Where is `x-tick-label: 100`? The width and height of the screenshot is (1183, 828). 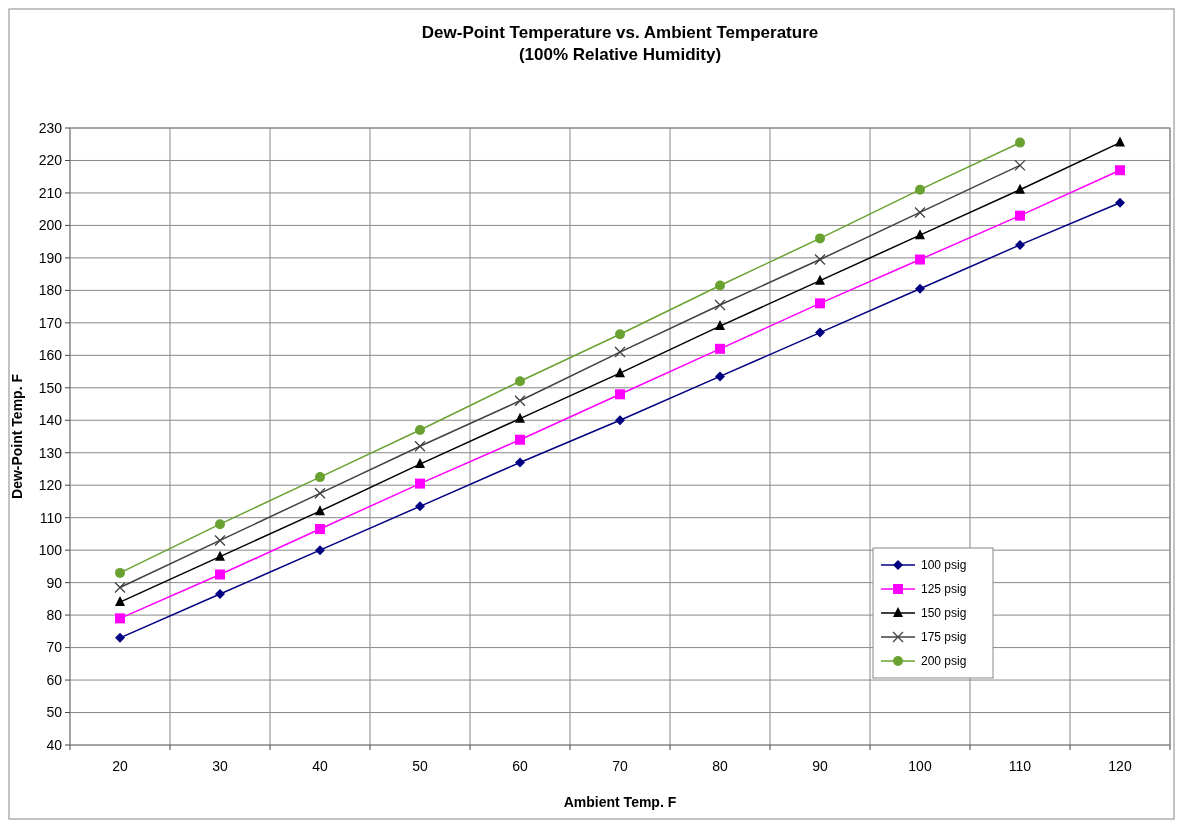
x-tick-label: 100 is located at coordinates (920, 766).